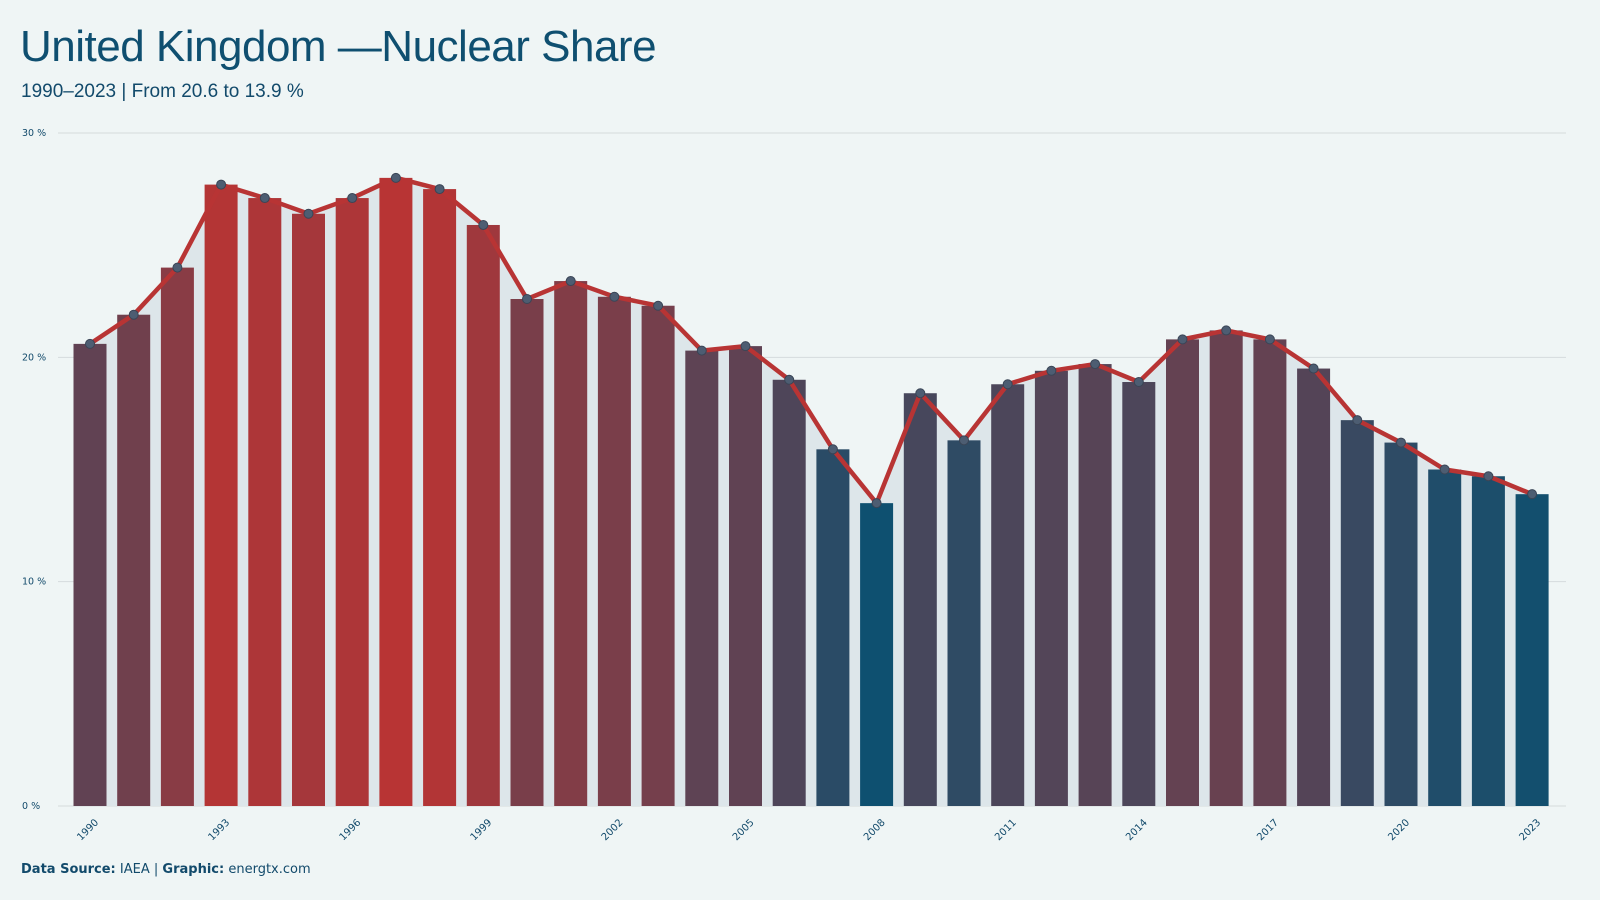 The width and height of the screenshot is (1600, 900). I want to click on chart-title: United Kingdom —Nuclear Share, so click(338, 46).